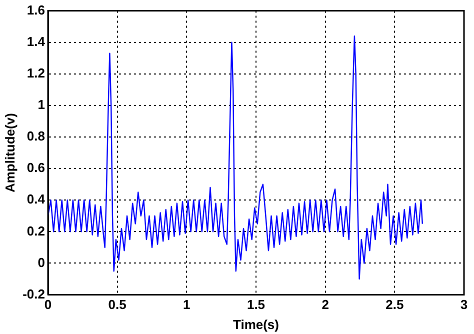  Describe the element at coordinates (36, 199) in the screenshot. I see `y-tick-label: 0.4` at that location.